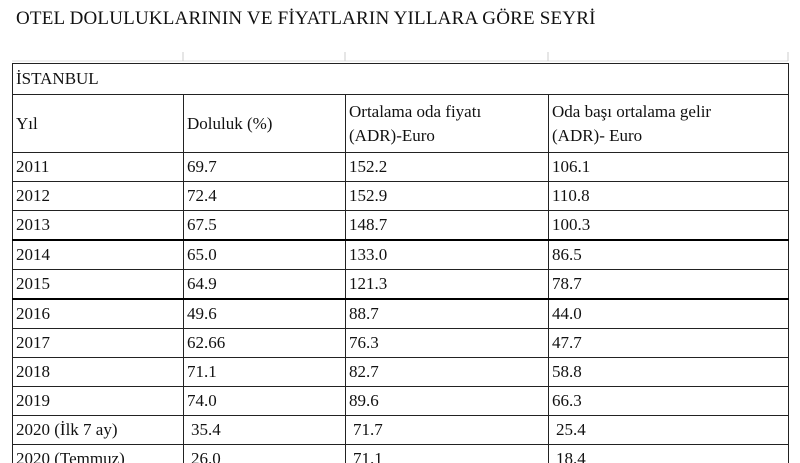 Image resolution: width=800 pixels, height=463 pixels. I want to click on value-cell: 148.7, so click(447, 225).